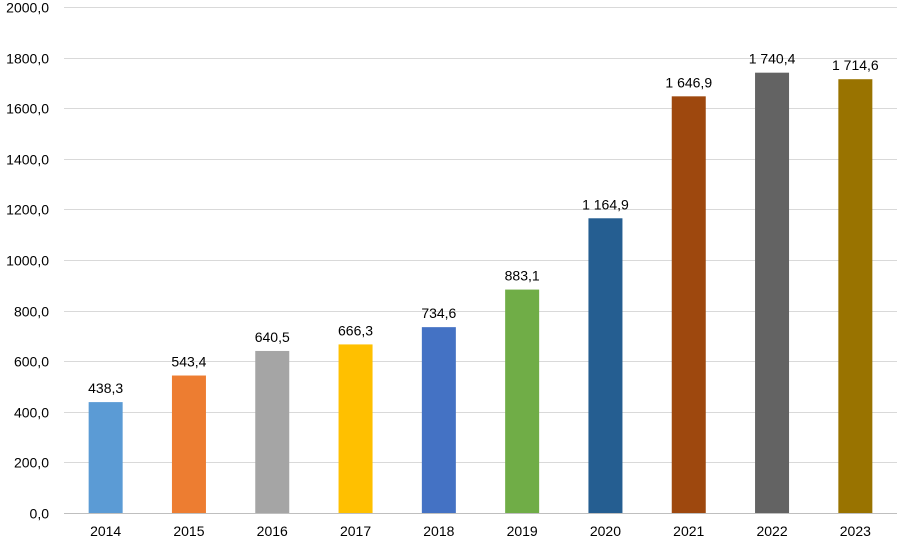 This screenshot has width=897, height=539. I want to click on y-tick-label: 1000,0, so click(27, 261).